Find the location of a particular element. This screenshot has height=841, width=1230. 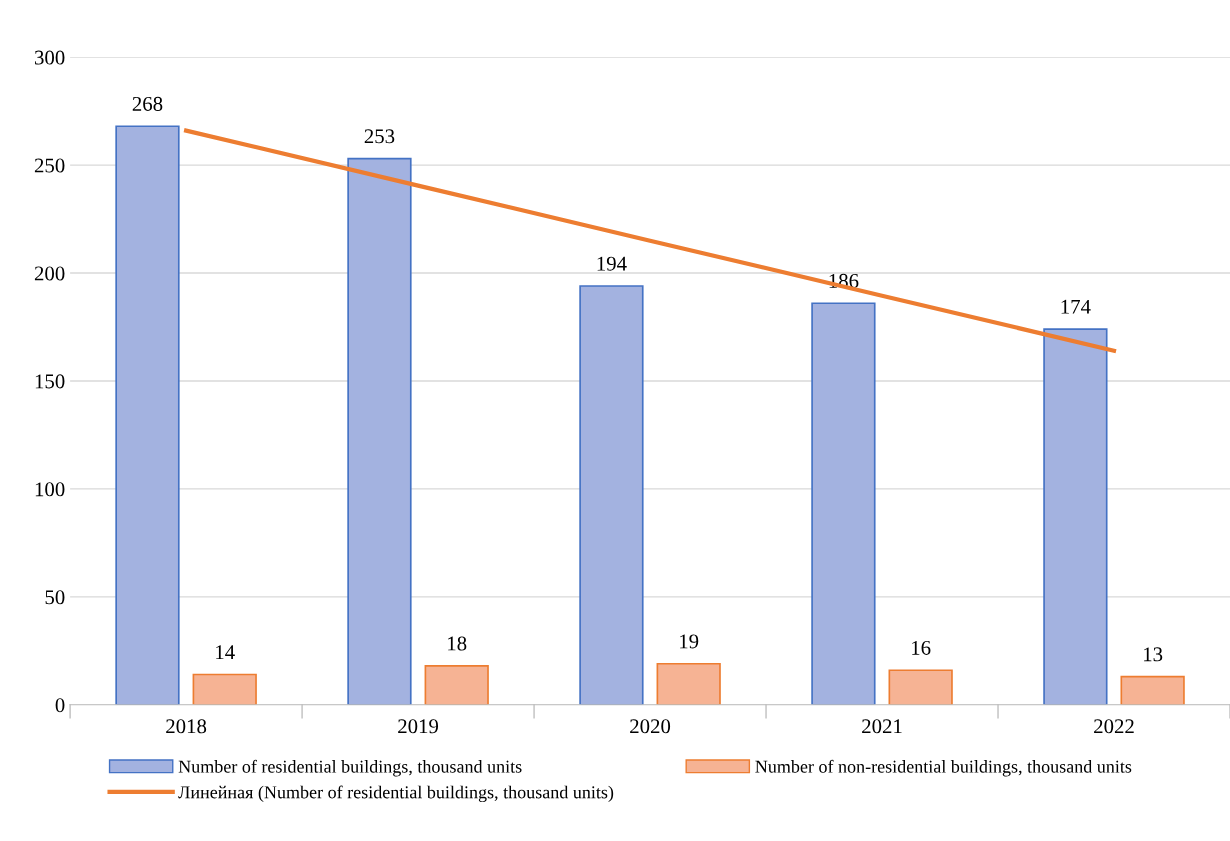

data-label: 14 is located at coordinates (225, 652).